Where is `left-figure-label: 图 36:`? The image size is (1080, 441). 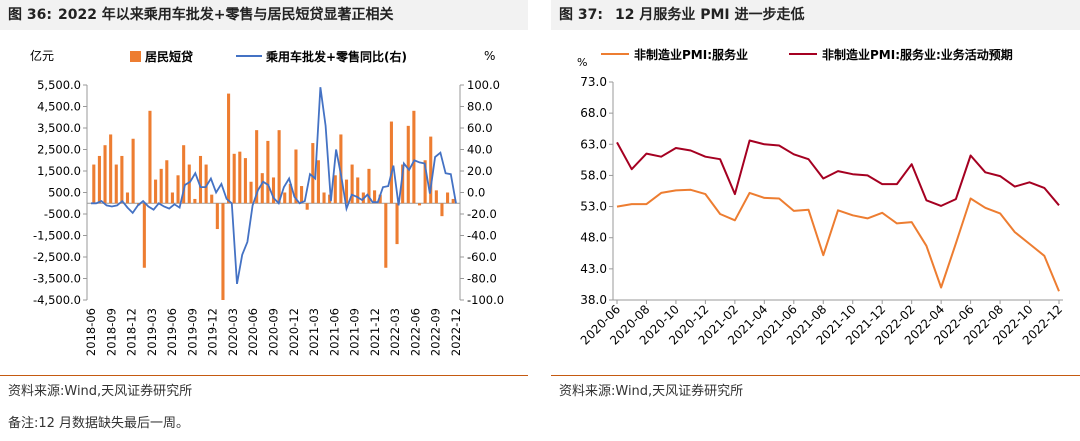 left-figure-label: 图 36: is located at coordinates (30, 15).